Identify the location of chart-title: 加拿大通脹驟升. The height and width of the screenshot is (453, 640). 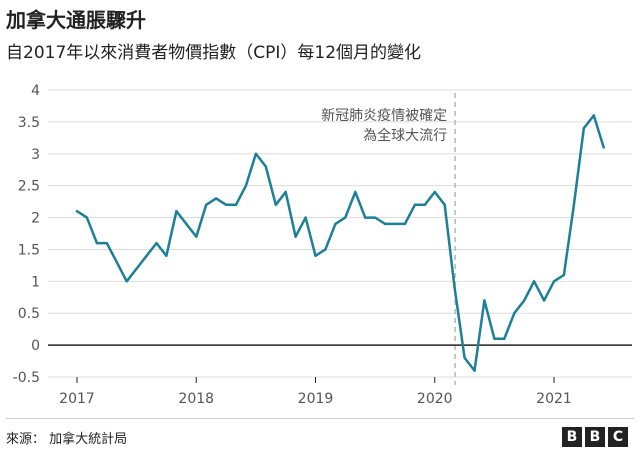
(76, 20).